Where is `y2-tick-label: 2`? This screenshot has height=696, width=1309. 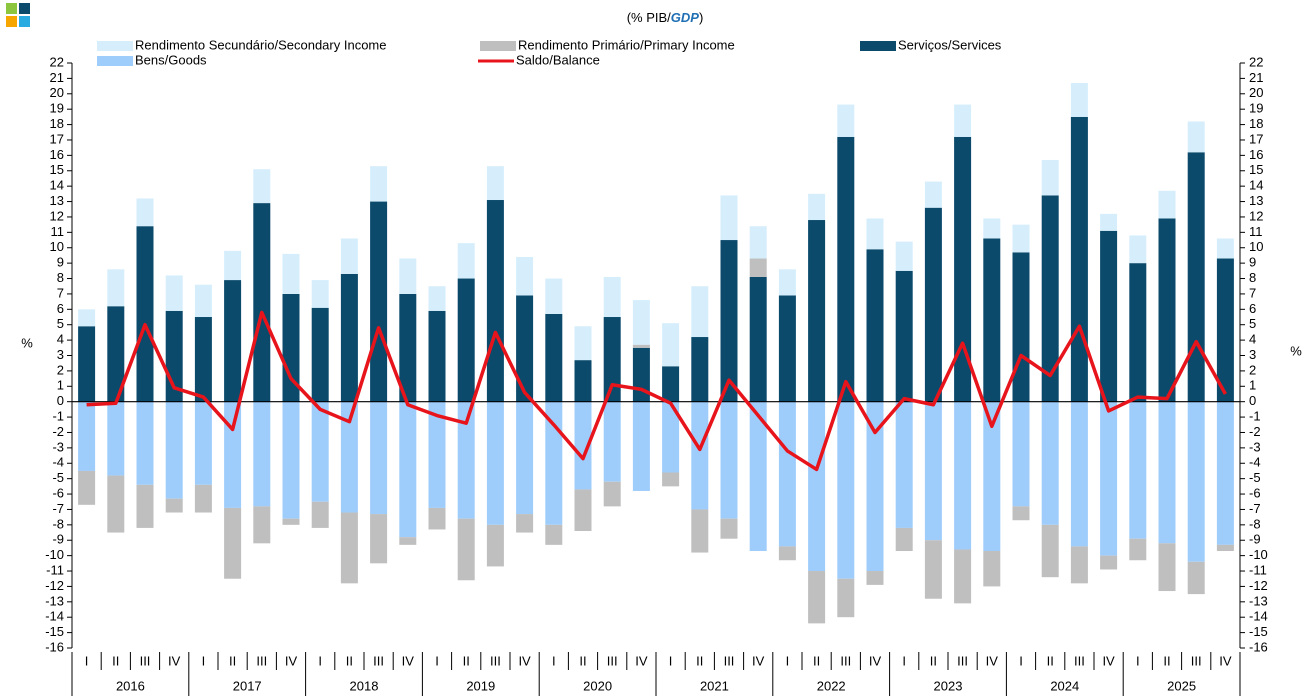 y2-tick-label: 2 is located at coordinates (1252, 369).